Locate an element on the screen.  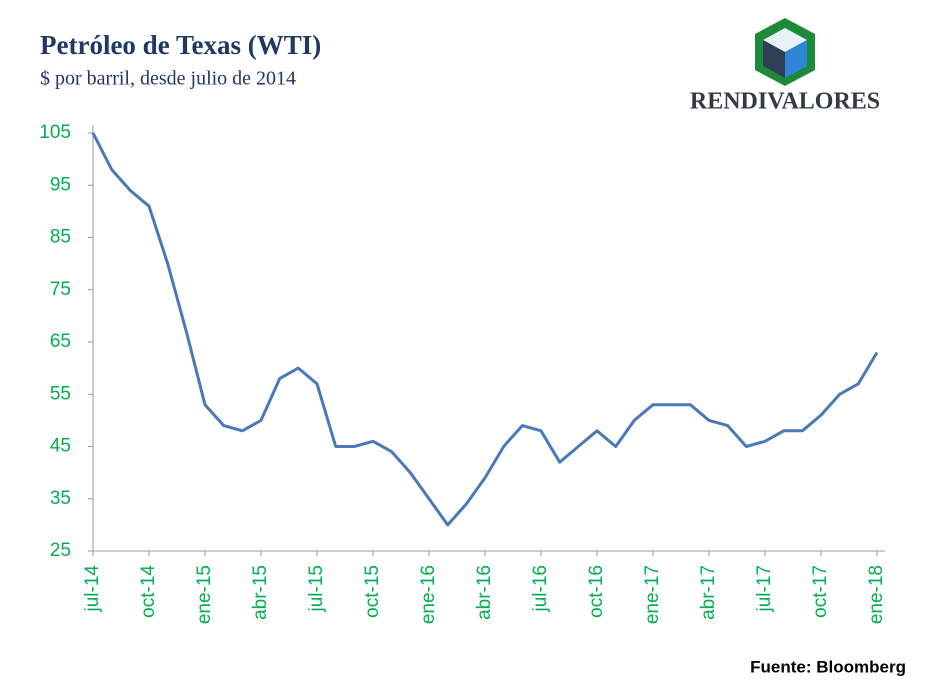
x-tick-label: ene-16 is located at coordinates (428, 594).